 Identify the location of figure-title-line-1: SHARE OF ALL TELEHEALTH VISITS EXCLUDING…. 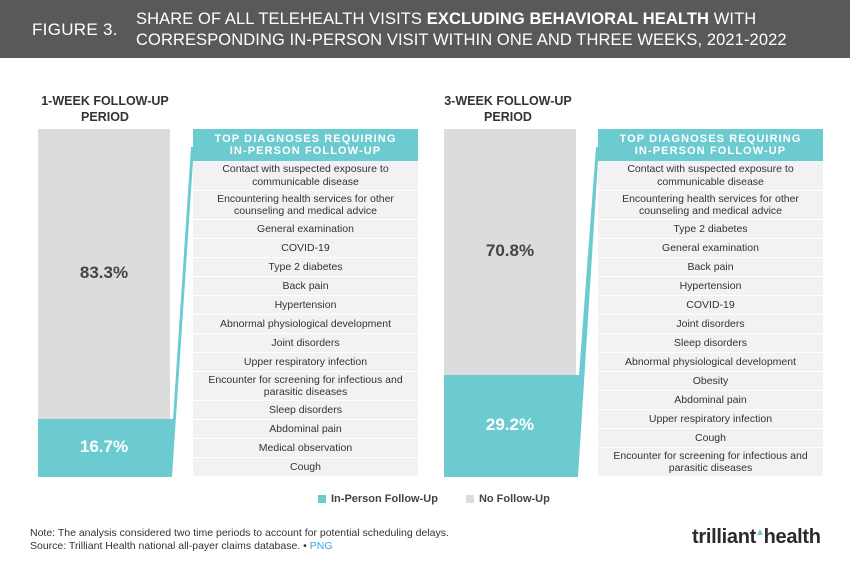
(461, 19).